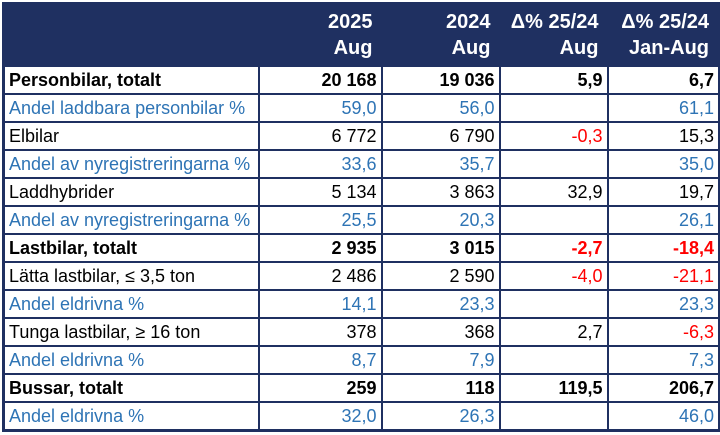  Describe the element at coordinates (131, 276) in the screenshot. I see `row-label: Lätta lastbilar, ≤ 3,5 ton` at that location.